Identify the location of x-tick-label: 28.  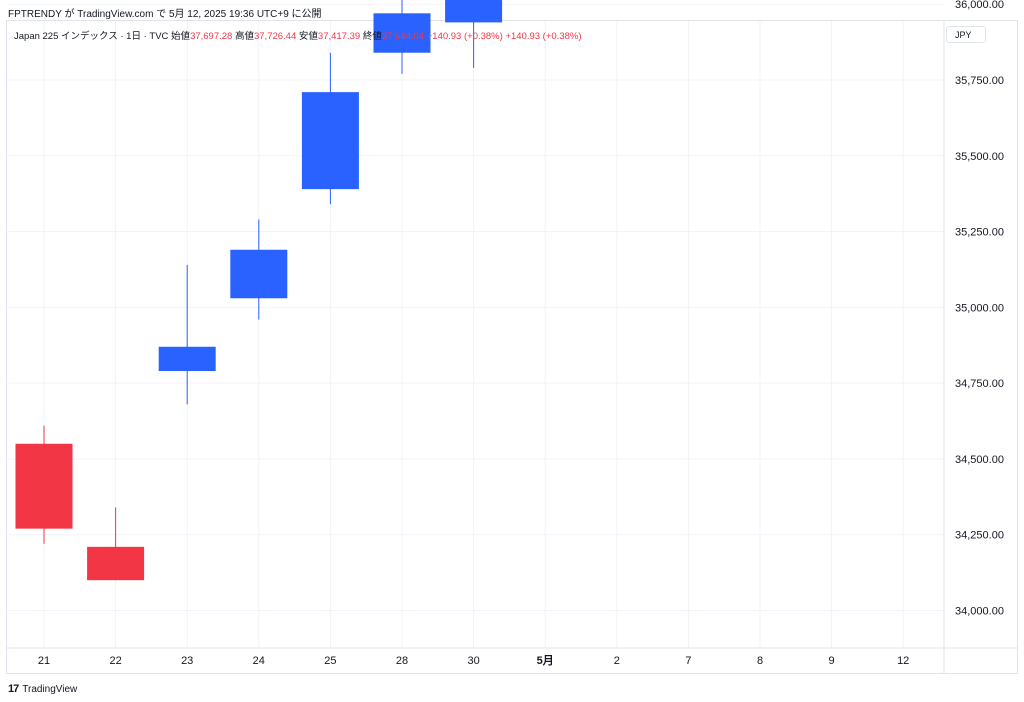
(402, 661).